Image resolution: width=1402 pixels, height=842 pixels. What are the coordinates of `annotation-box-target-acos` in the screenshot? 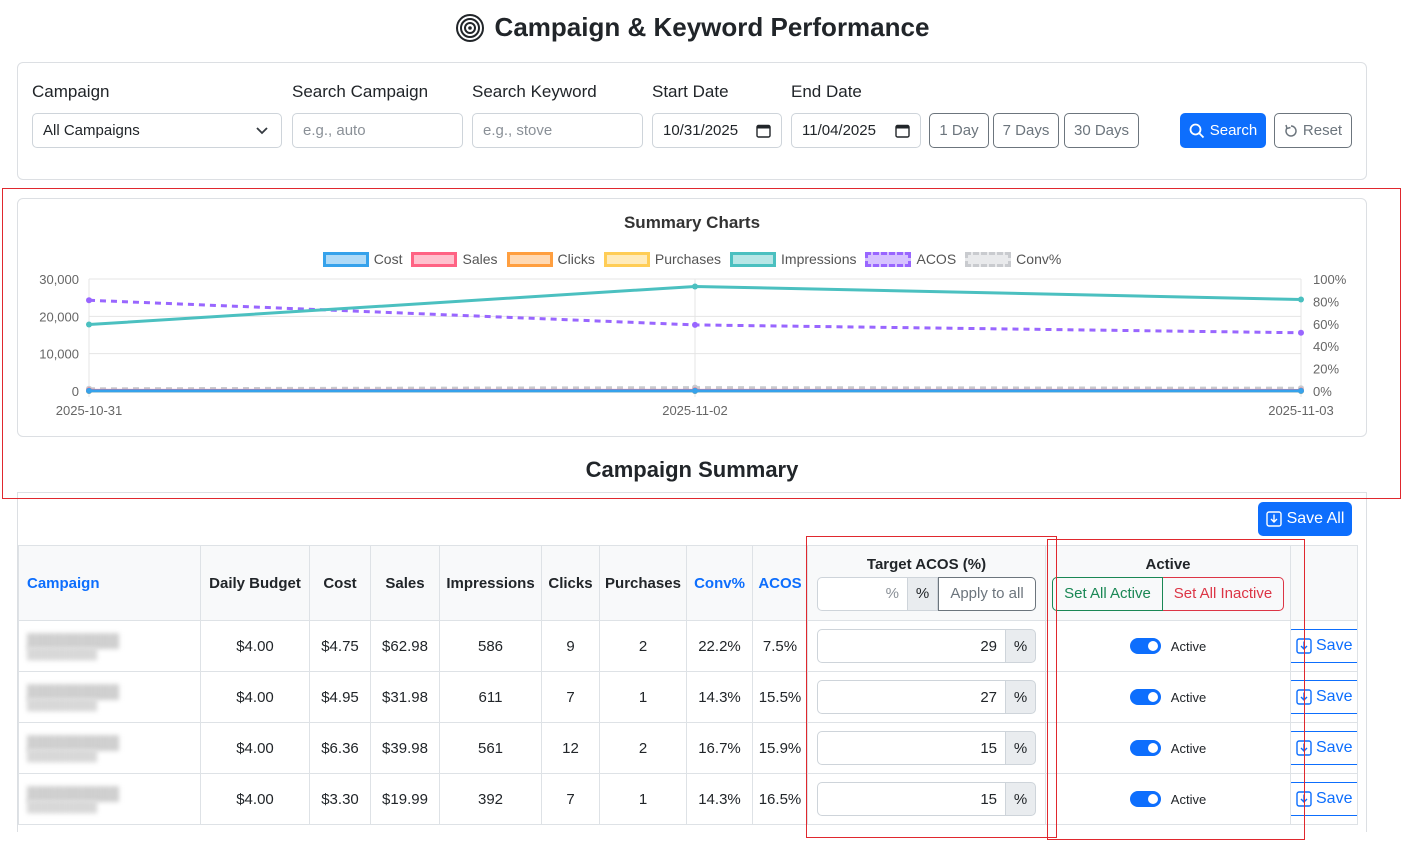 It's located at (931, 687).